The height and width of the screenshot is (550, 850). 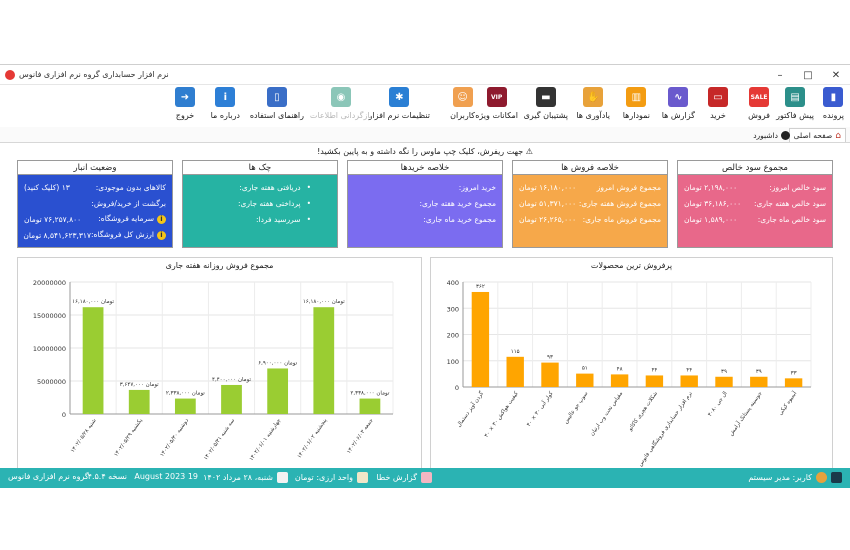 I want to click on top-products-title: پرفروش ترین محصولات, so click(x=631, y=265).